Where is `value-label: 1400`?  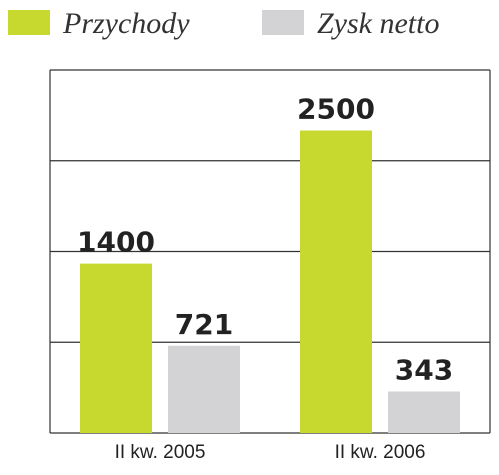 value-label: 1400 is located at coordinates (116, 242).